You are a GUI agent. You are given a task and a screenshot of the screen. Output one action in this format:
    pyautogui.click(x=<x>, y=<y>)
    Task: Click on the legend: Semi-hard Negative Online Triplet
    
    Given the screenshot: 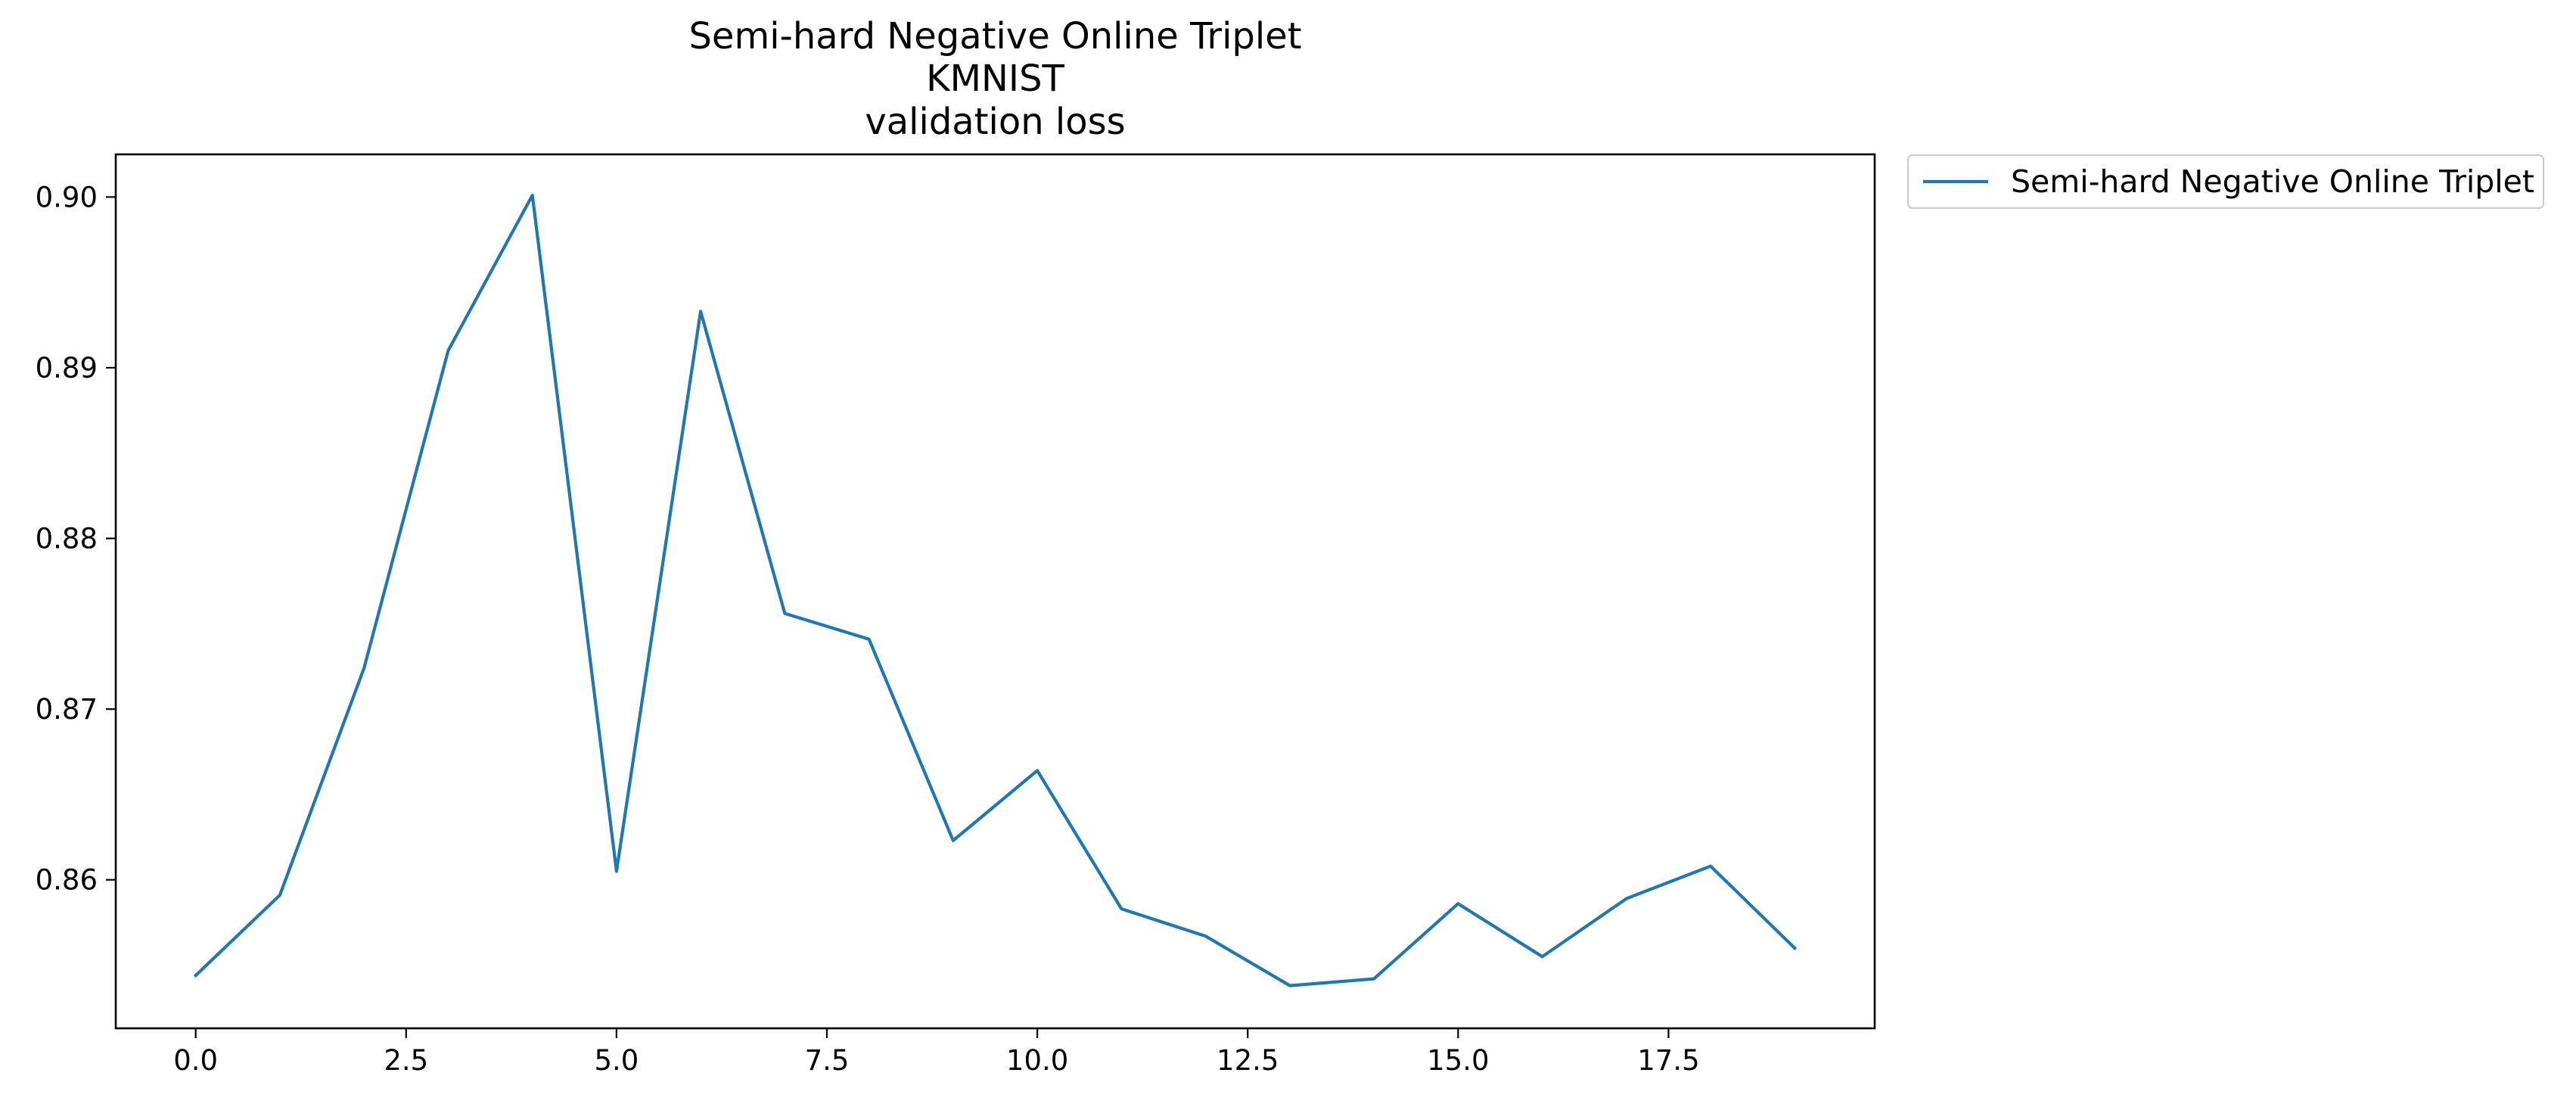 What is the action you would take?
    pyautogui.click(x=2225, y=181)
    